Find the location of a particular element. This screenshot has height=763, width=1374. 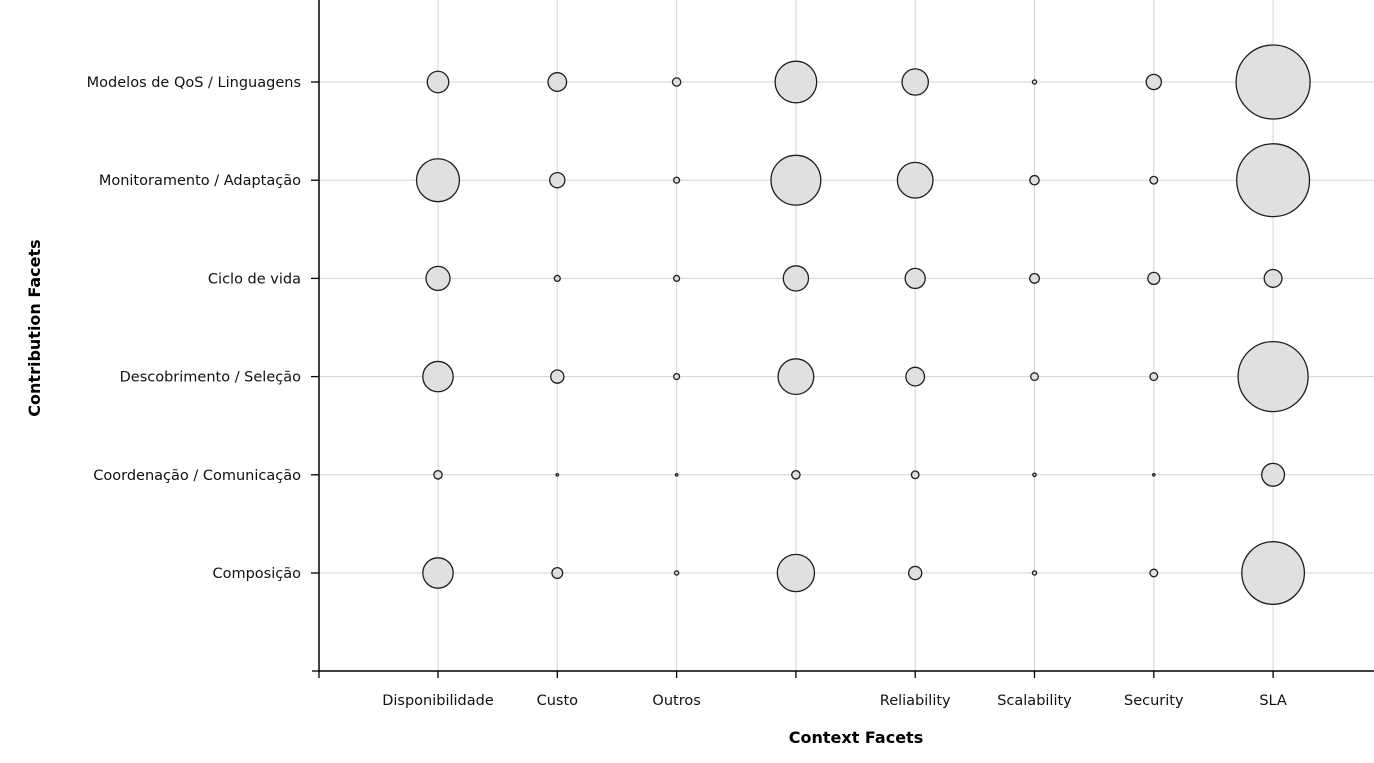

x-tick-label-scalability: Scalability is located at coordinates (1034, 701).